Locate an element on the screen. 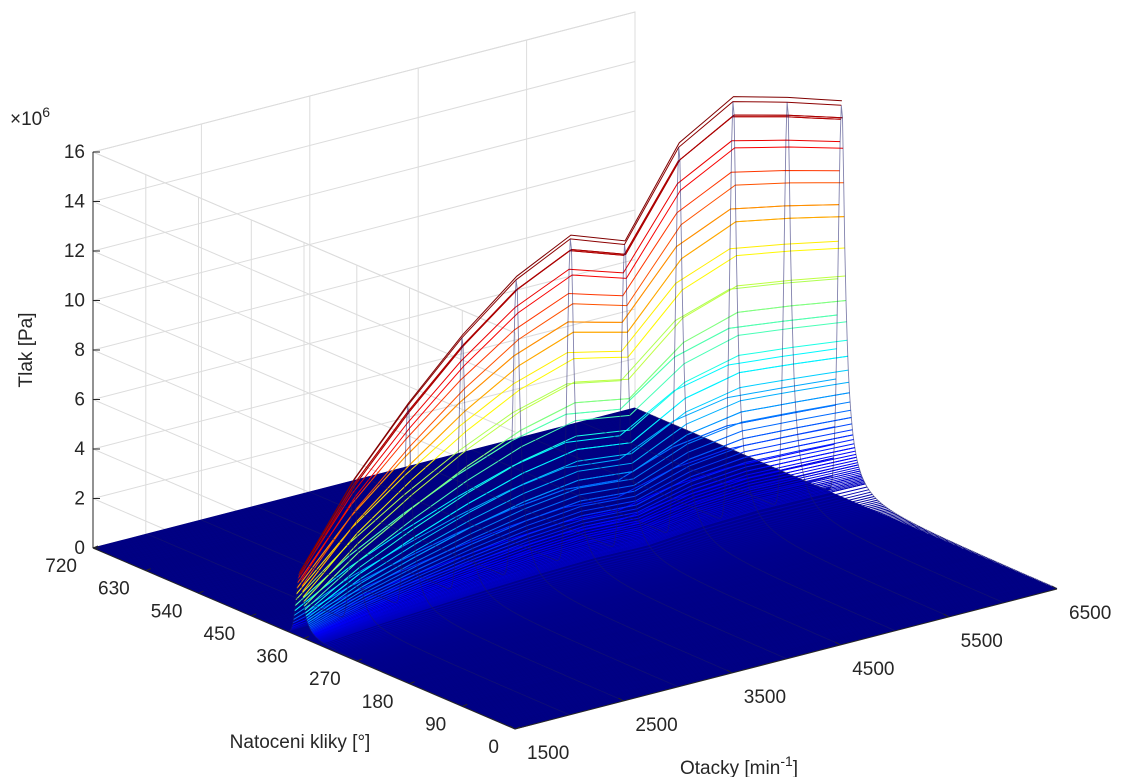 This screenshot has width=1135, height=777. z-tick-label: 0 is located at coordinates (79, 548).